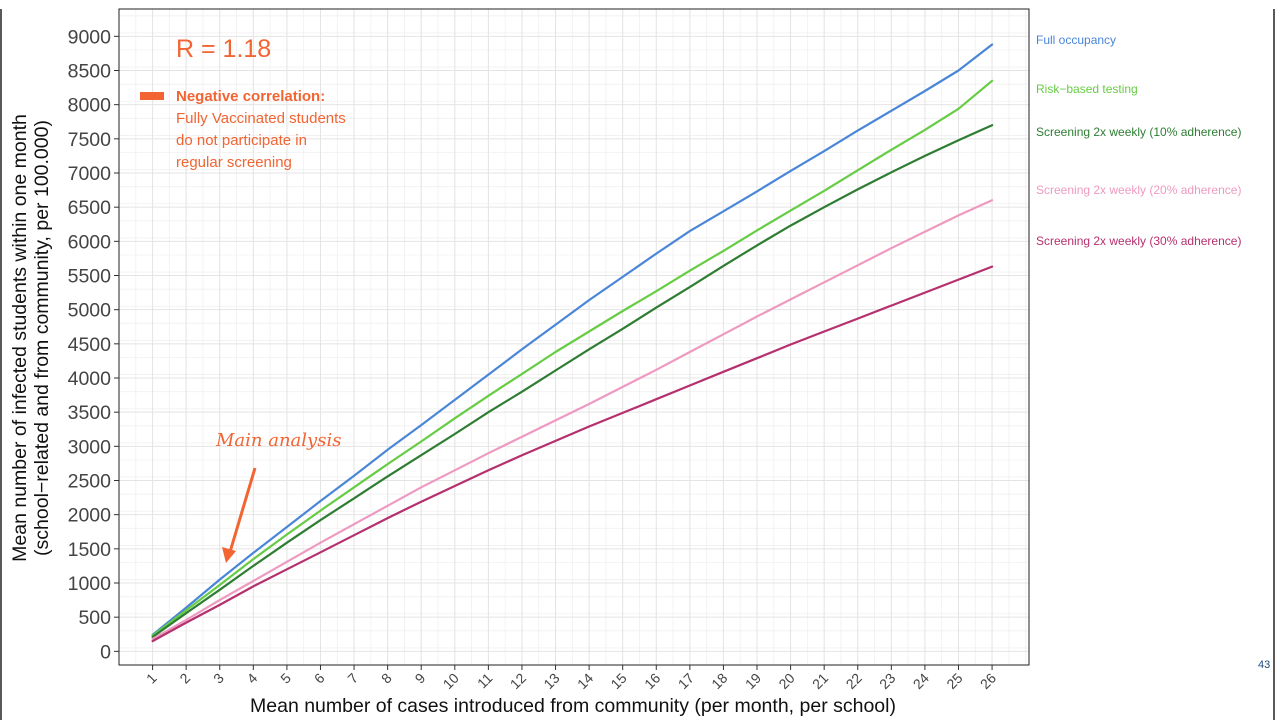 Image resolution: width=1277 pixels, height=720 pixels. What do you see at coordinates (485, 681) in the screenshot?
I see `x-tick-label: 11` at bounding box center [485, 681].